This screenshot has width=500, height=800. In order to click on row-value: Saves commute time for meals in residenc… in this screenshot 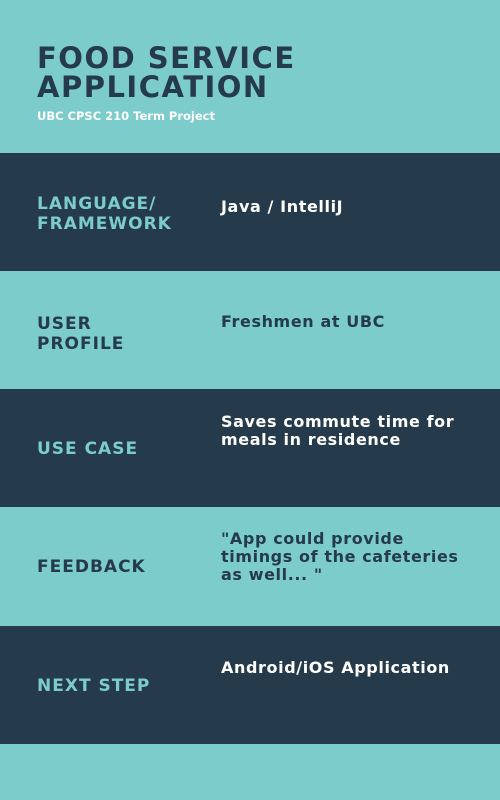, I will do `click(338, 430)`.